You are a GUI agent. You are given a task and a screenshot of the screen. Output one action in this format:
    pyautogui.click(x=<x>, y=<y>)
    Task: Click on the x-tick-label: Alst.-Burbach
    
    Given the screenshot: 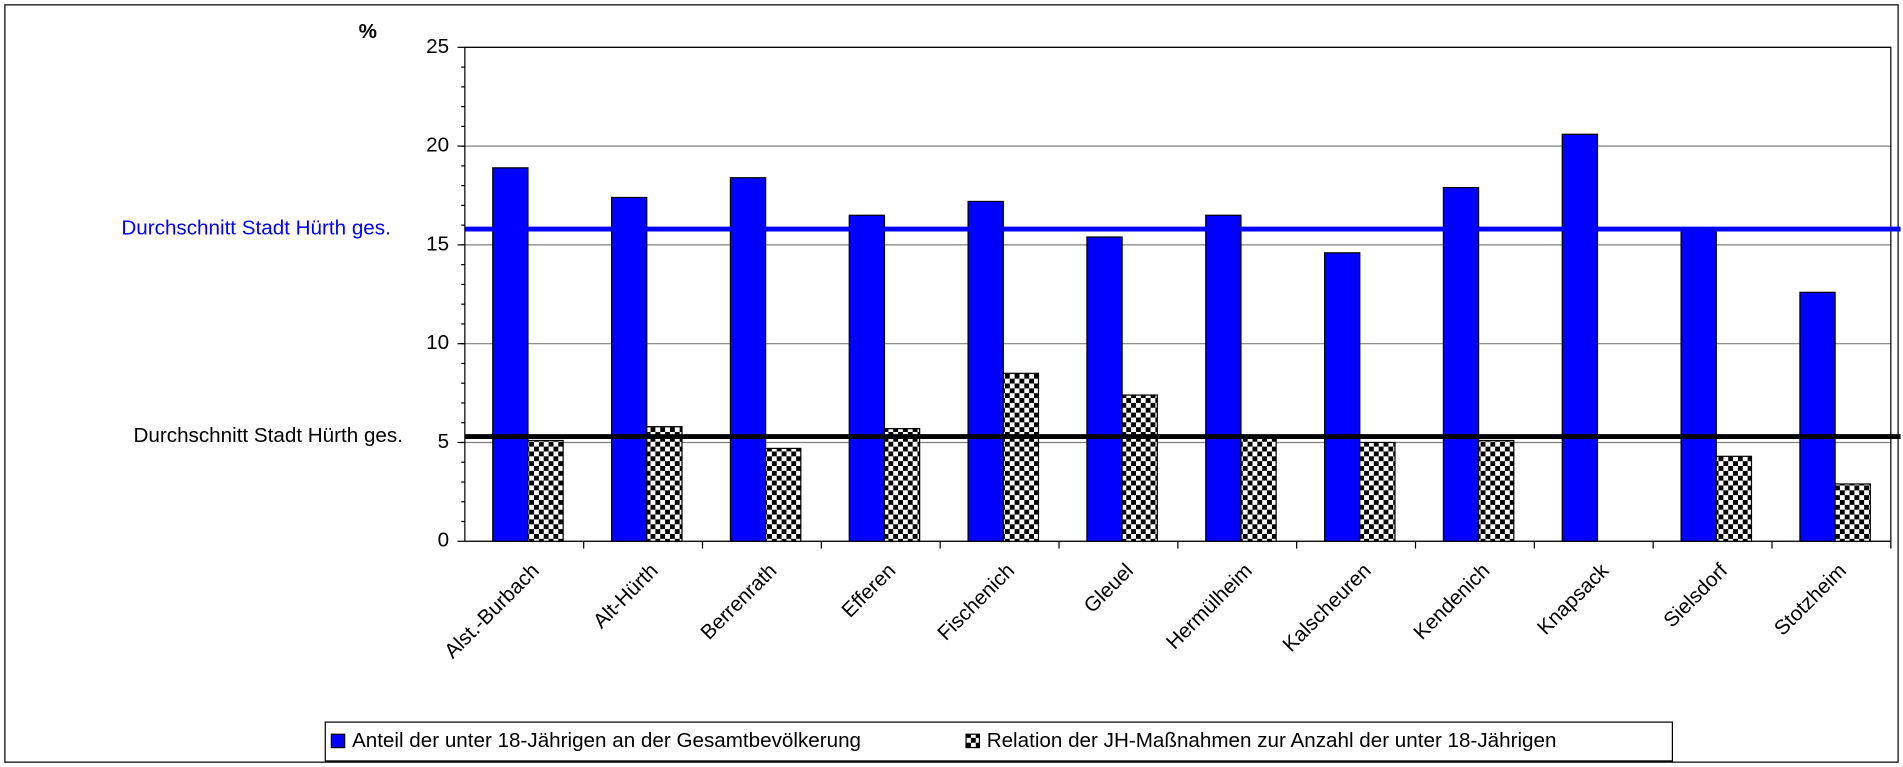 What is the action you would take?
    pyautogui.click(x=492, y=611)
    